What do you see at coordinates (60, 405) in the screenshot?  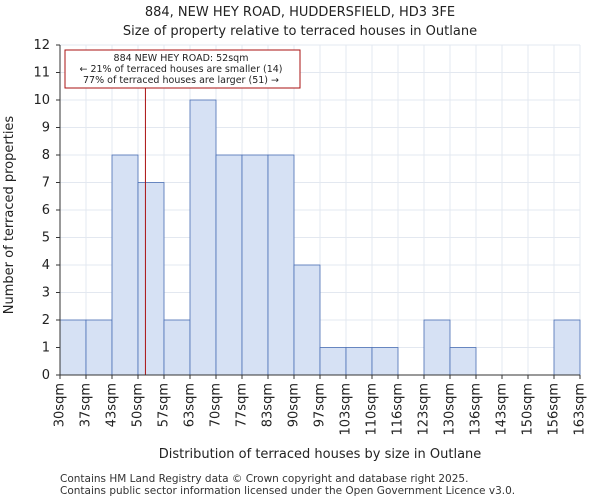 I see `x-tick-label: 30sqm` at bounding box center [60, 405].